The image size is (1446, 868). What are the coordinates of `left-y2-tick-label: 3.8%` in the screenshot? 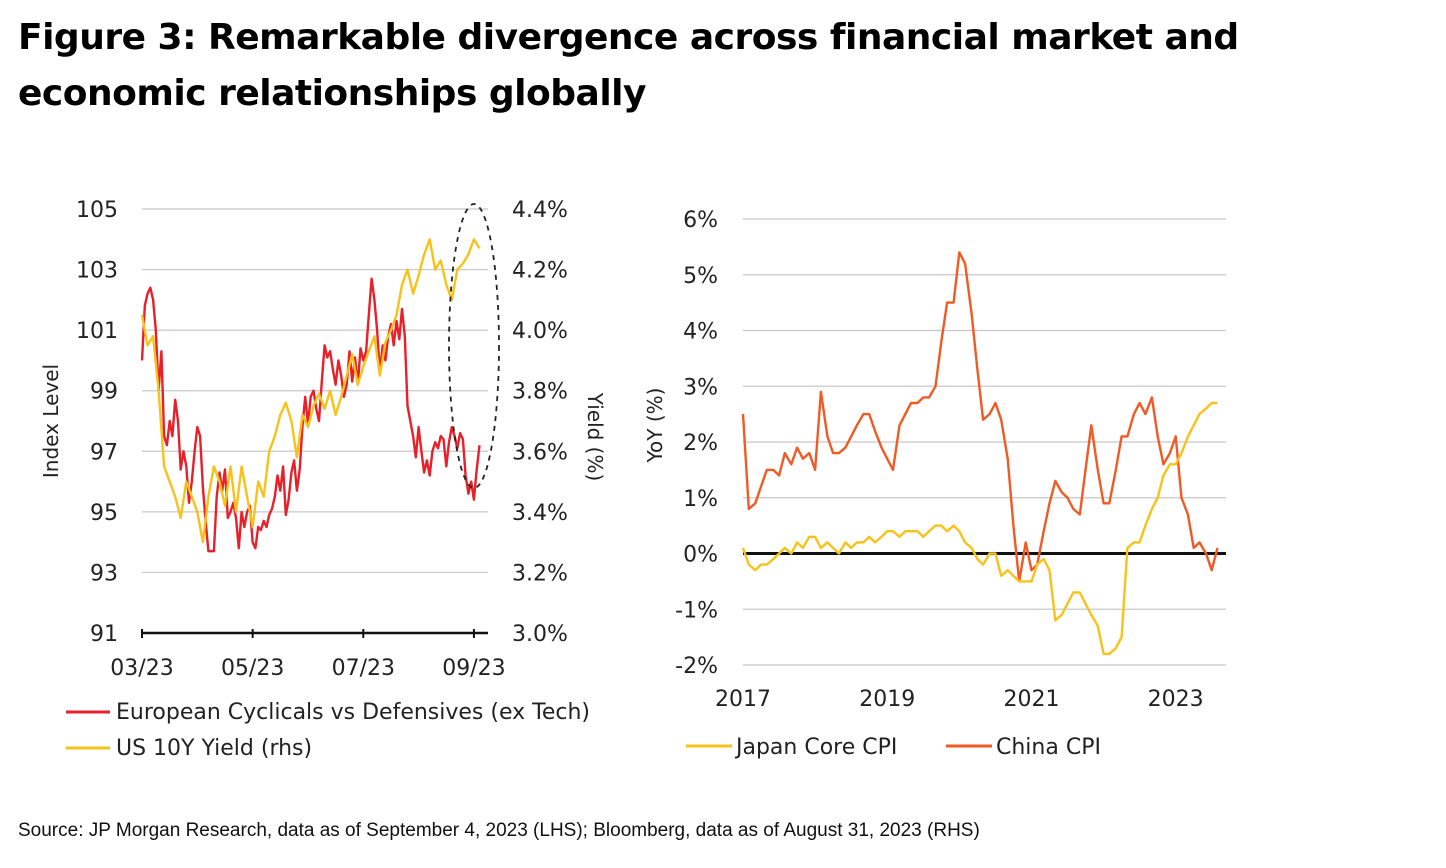 It's located at (540, 392).